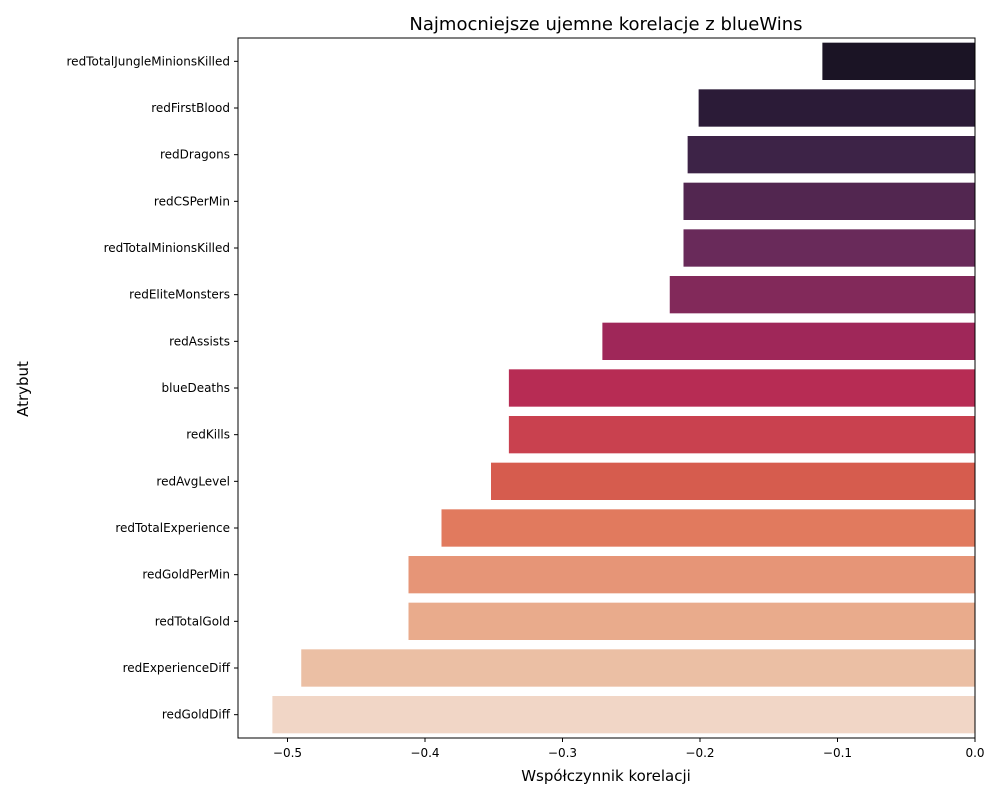 This screenshot has width=1000, height=800. Describe the element at coordinates (172, 528) in the screenshot. I see `category-label: redTotalExperience` at that location.